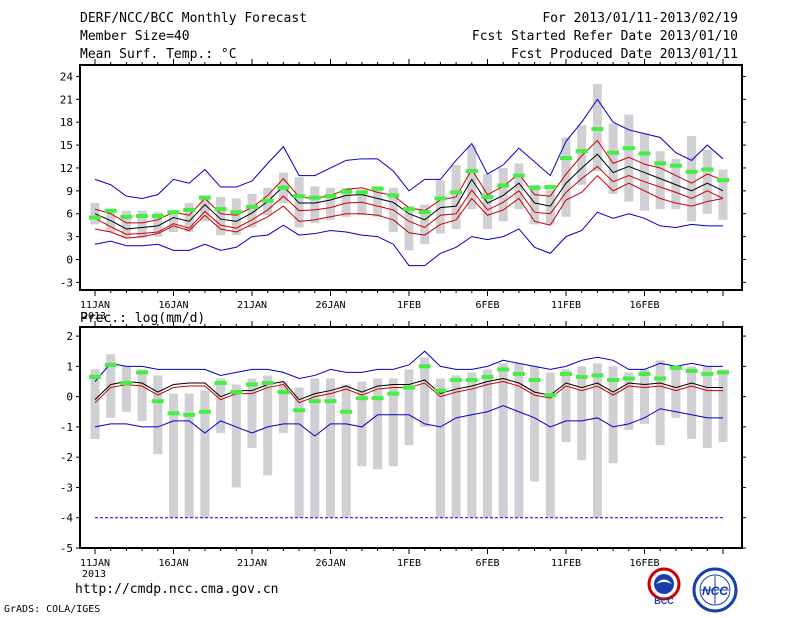  Describe the element at coordinates (644, 305) in the screenshot. I see `temp-xtick-label: 16FEB` at that location.